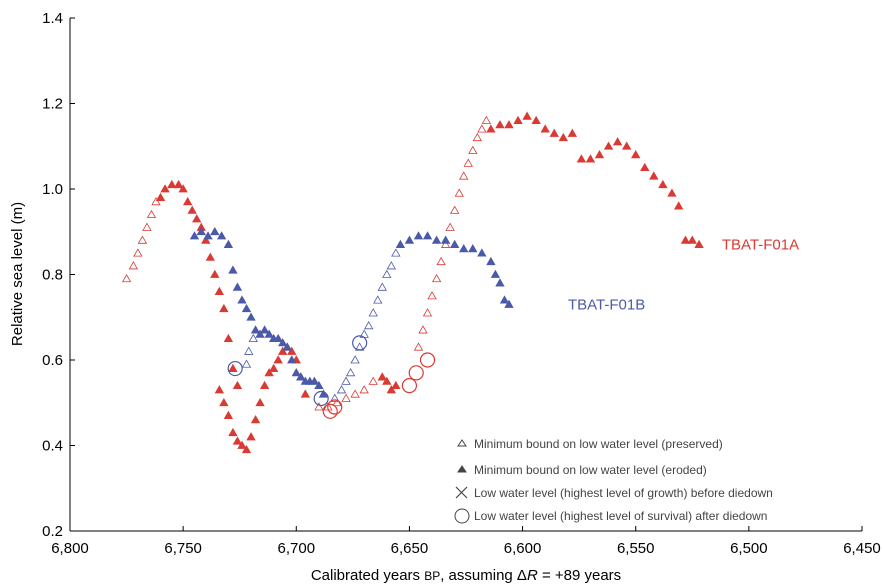 This screenshot has height=587, width=883. Describe the element at coordinates (462, 516) in the screenshot. I see `legend-circle-icon` at that location.